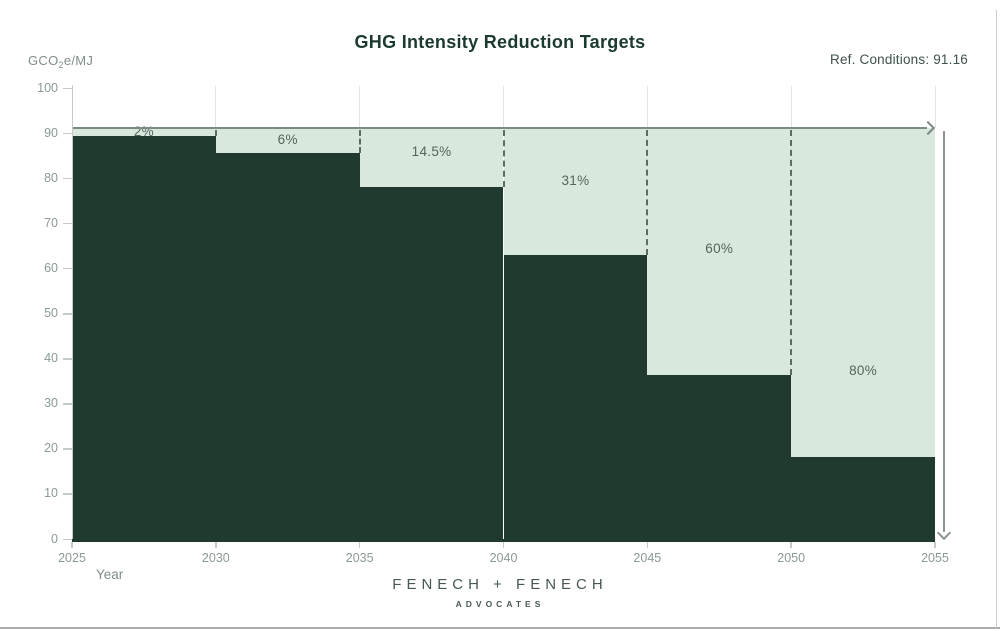  What do you see at coordinates (72, 558) in the screenshot?
I see `x-tick-label: 2025` at bounding box center [72, 558].